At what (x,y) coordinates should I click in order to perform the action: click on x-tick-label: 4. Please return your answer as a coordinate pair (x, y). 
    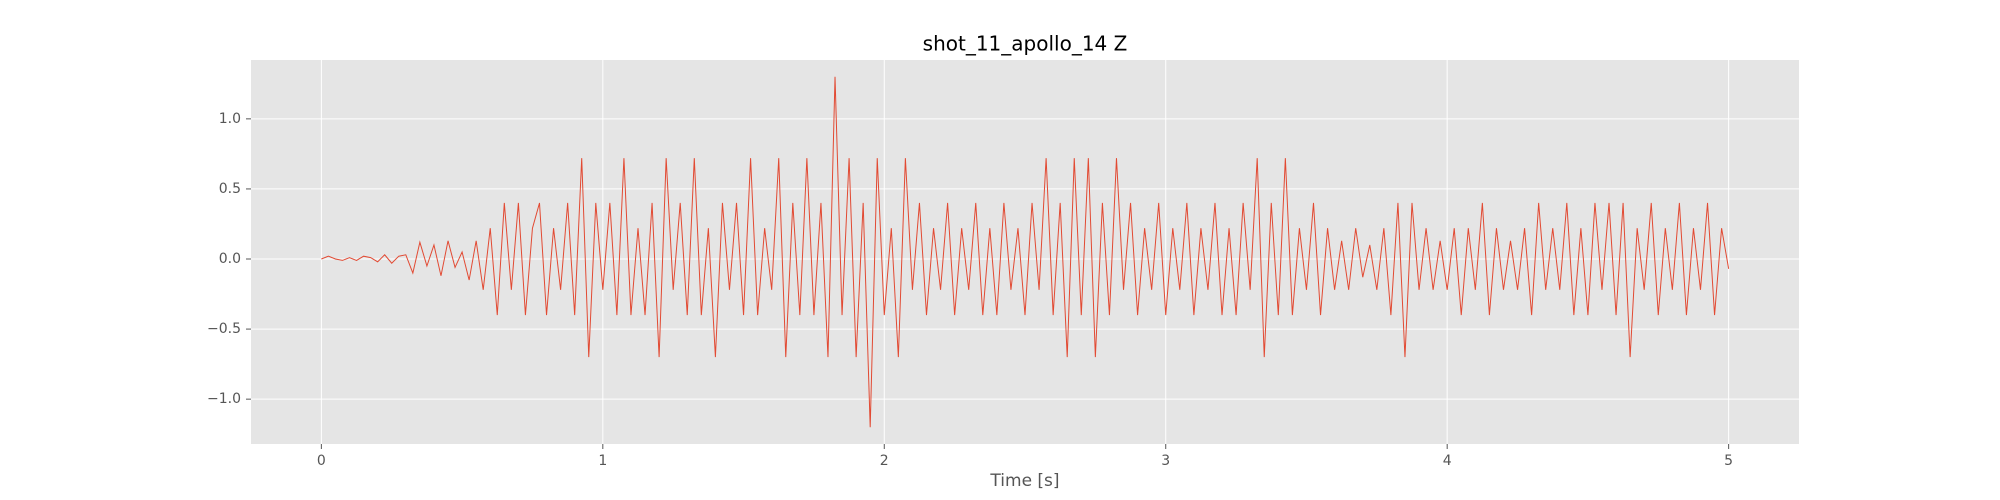
    Looking at the image, I should click on (1447, 461).